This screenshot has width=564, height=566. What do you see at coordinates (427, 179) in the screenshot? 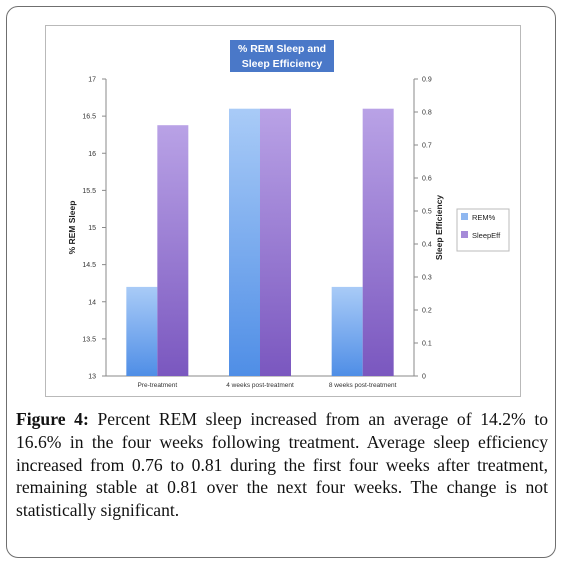
I see `right-tick-label: 0.6` at bounding box center [427, 179].